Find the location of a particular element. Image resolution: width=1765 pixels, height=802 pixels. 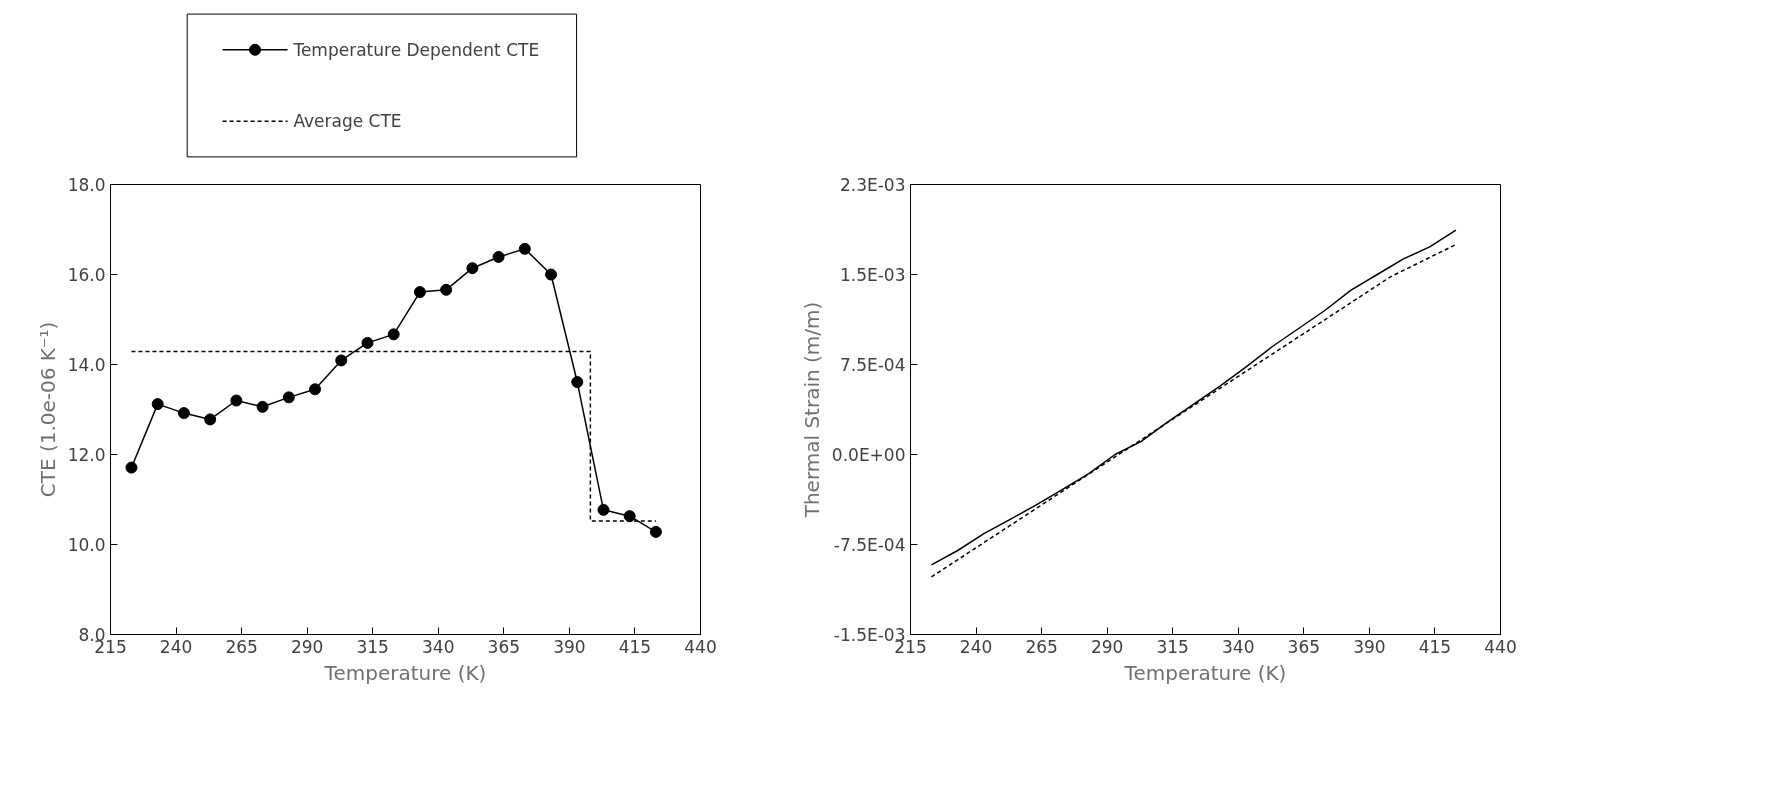

legend-label: Average CTE is located at coordinates (347, 121).